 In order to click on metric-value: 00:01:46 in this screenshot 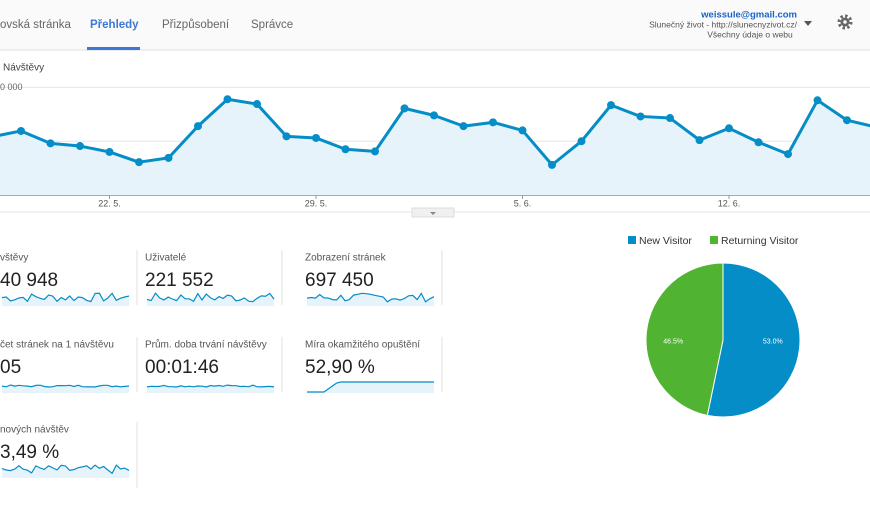, I will do `click(182, 367)`.